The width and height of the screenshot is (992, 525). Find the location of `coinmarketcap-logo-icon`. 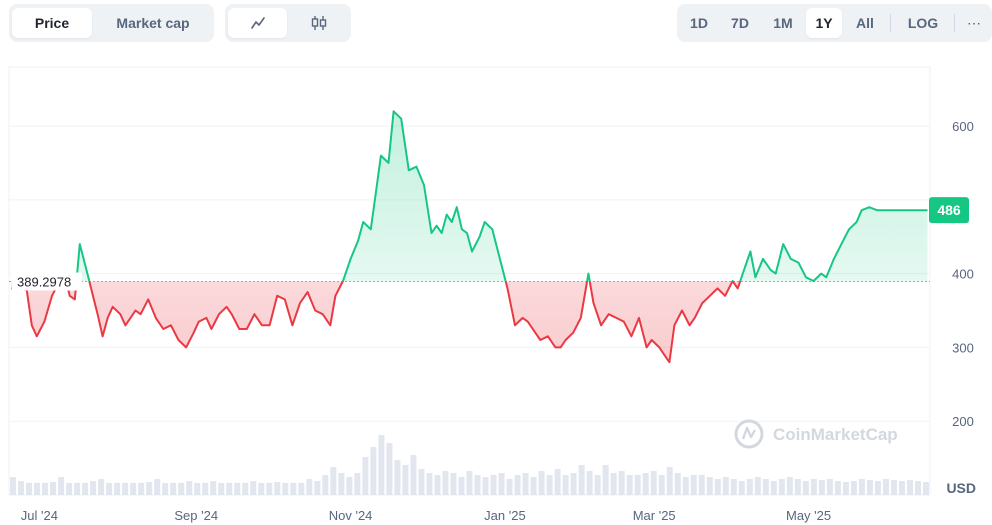

coinmarketcap-logo-icon is located at coordinates (749, 434).